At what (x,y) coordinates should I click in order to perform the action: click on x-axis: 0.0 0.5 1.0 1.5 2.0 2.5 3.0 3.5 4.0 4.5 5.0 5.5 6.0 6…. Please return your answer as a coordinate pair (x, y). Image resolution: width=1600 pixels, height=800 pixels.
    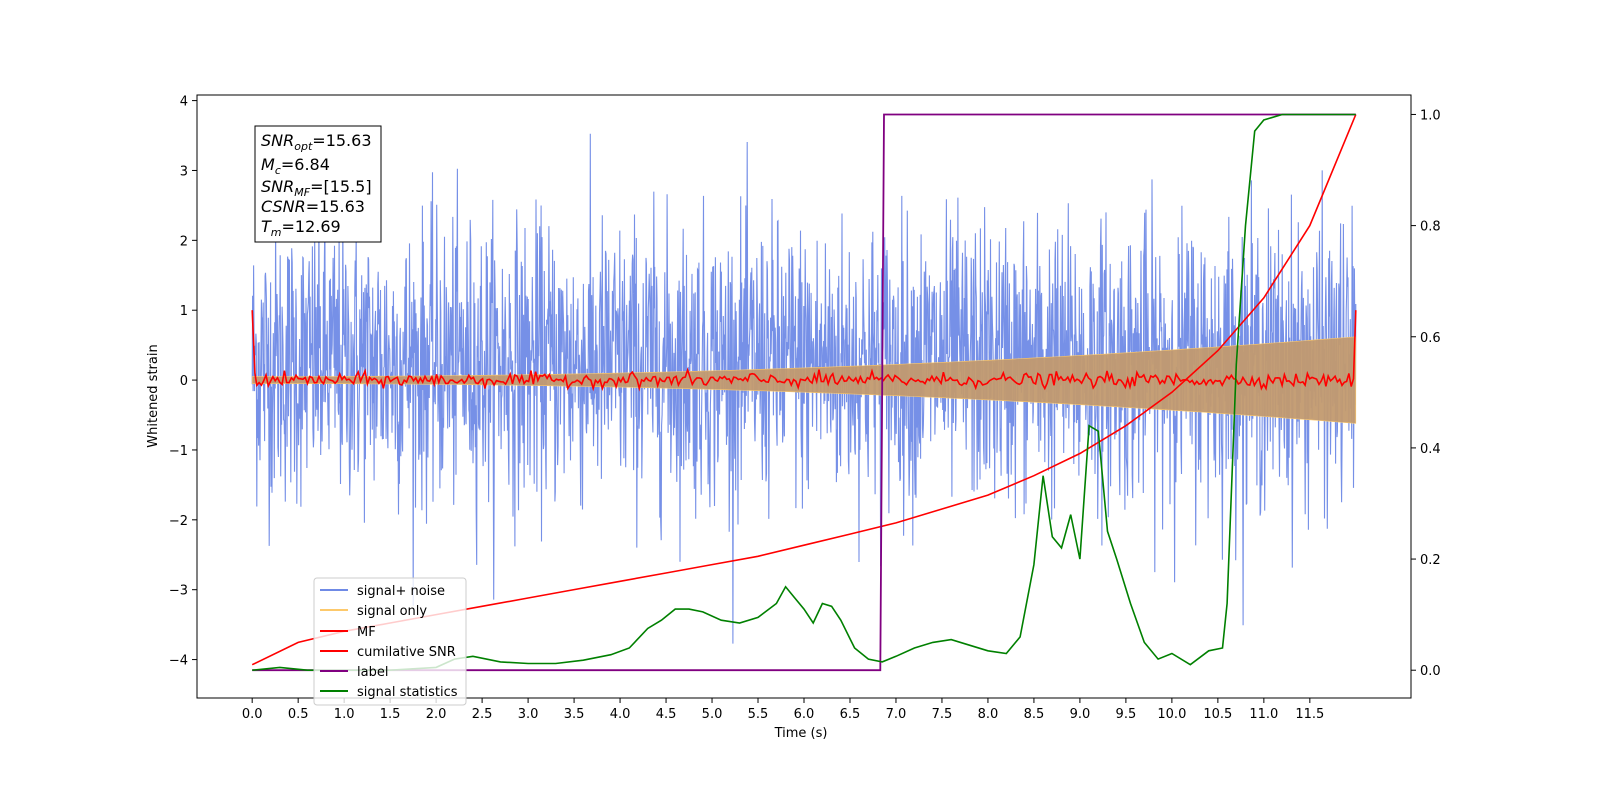
    Looking at the image, I should click on (783, 710).